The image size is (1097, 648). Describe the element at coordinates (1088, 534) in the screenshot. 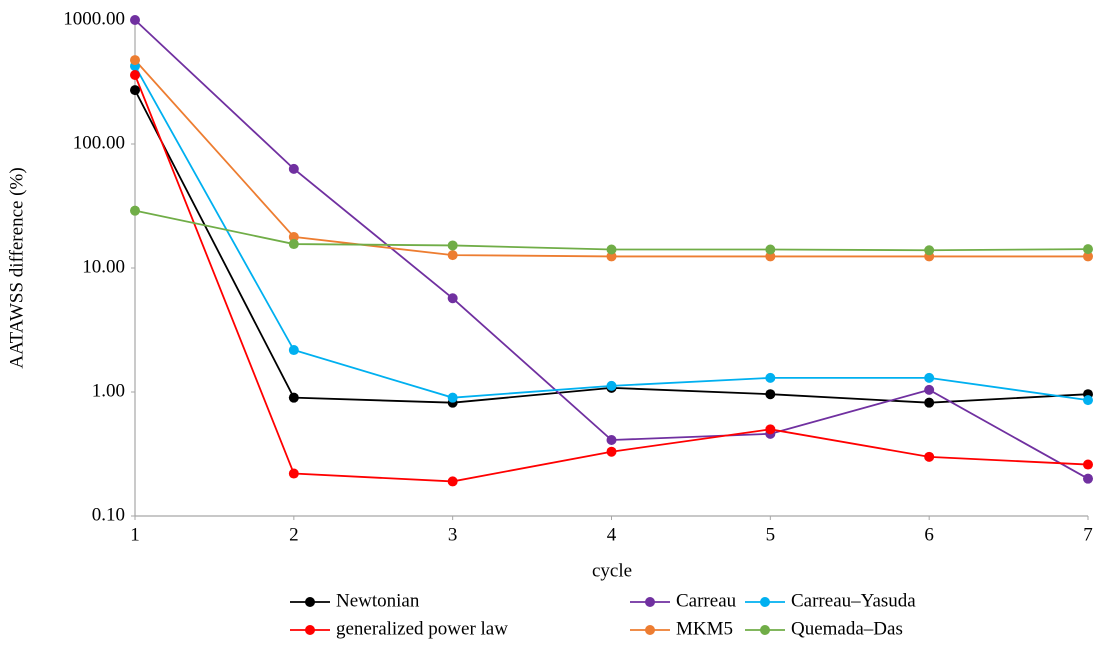

I see `x-tick-label: 7` at that location.